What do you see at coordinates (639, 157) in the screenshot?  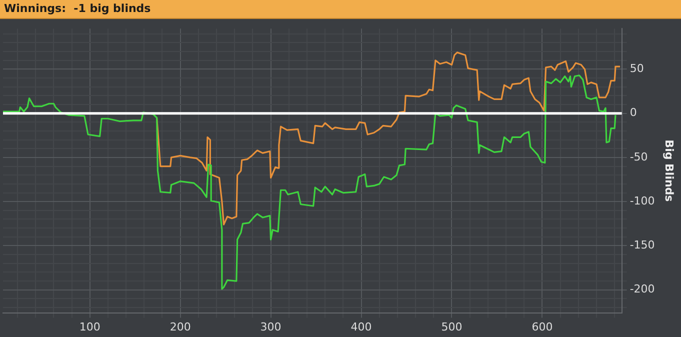 I see `y-tick-label: -50` at bounding box center [639, 157].